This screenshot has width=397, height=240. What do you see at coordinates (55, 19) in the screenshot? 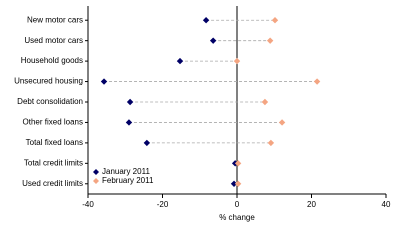
I see `y-tick-label: New motor cars` at bounding box center [55, 19].